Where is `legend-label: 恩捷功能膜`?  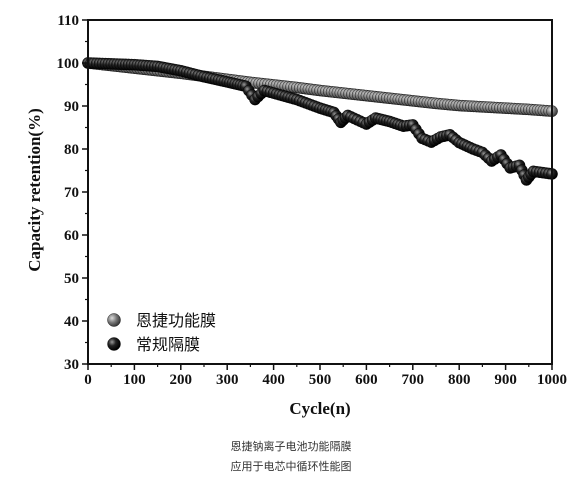
legend-label: 恩捷功能膜 is located at coordinates (176, 320).